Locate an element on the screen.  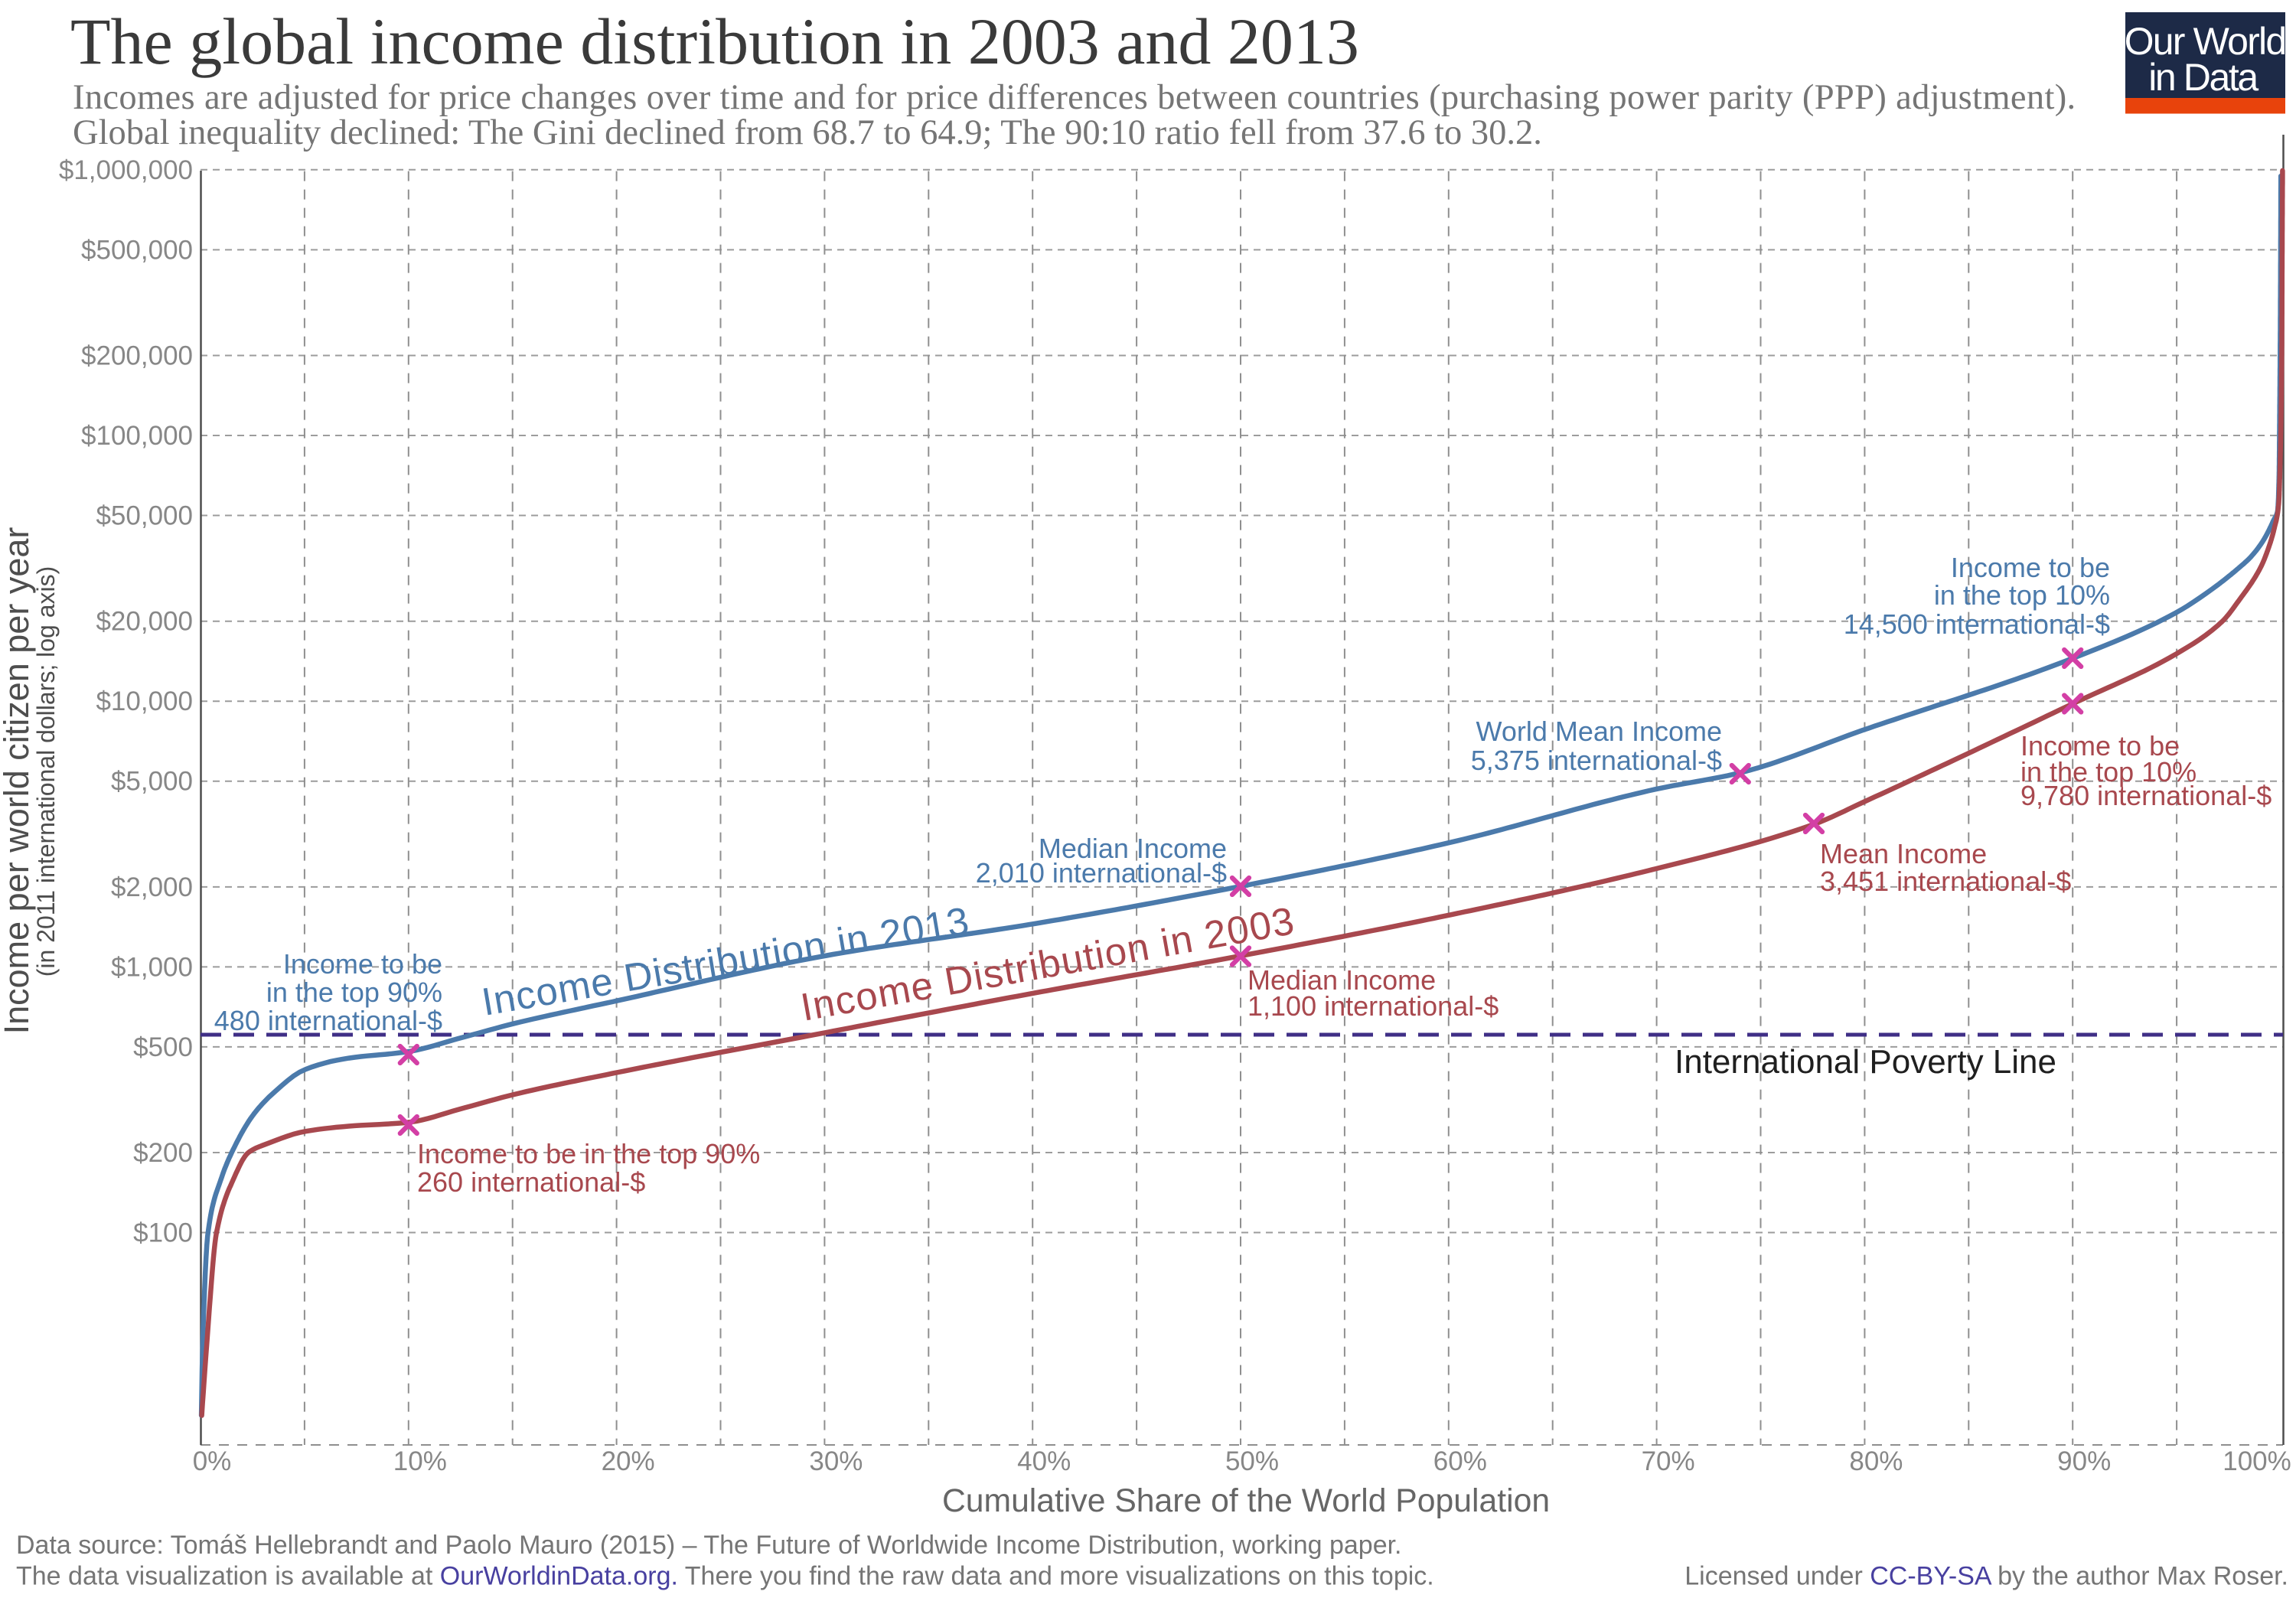
svg-text: 9,780 international-$ is located at coordinates (2146, 795).